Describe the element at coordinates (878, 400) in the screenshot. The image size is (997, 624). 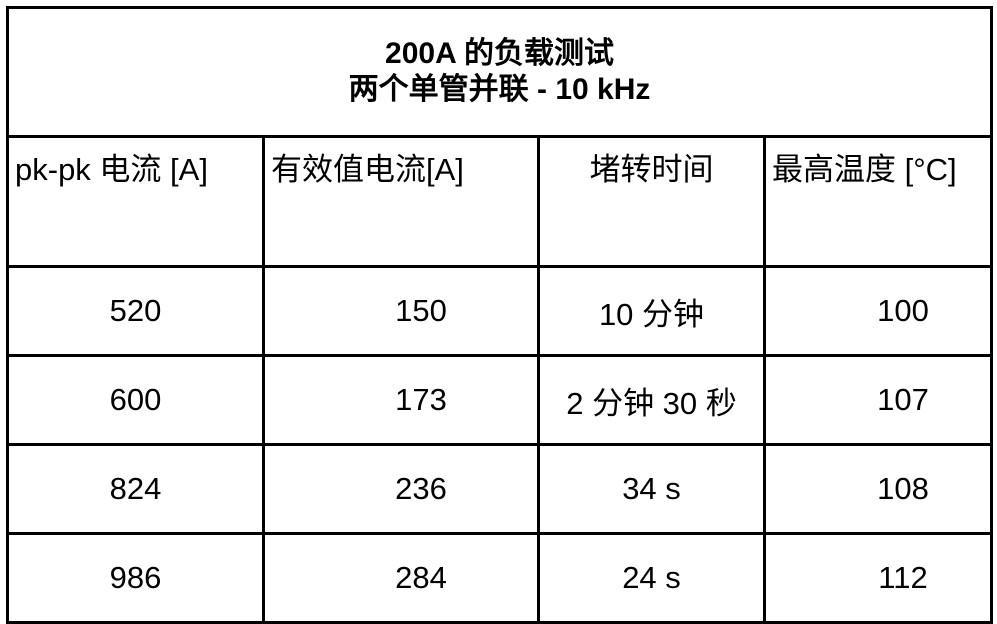
I see `data-cell: 107` at that location.